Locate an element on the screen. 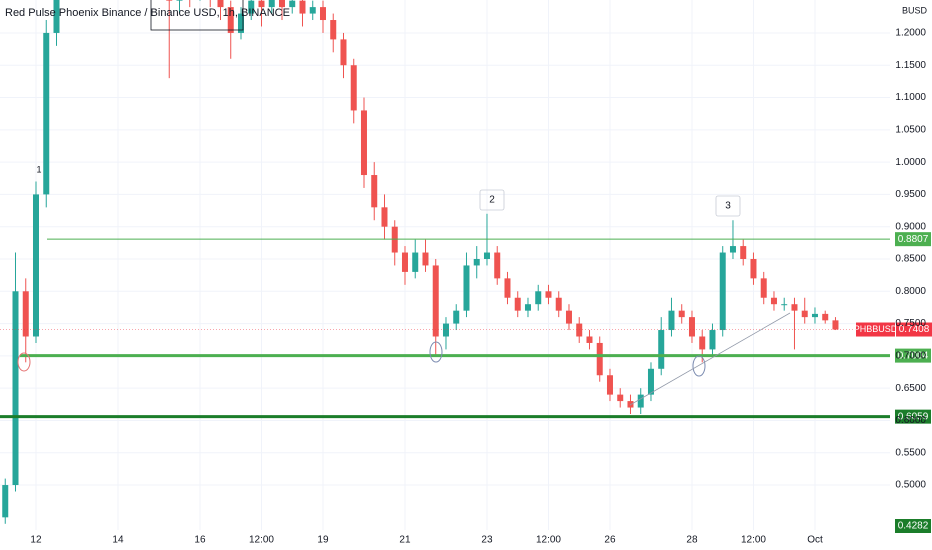  y-tick-label: 1.2000 is located at coordinates (910, 33).